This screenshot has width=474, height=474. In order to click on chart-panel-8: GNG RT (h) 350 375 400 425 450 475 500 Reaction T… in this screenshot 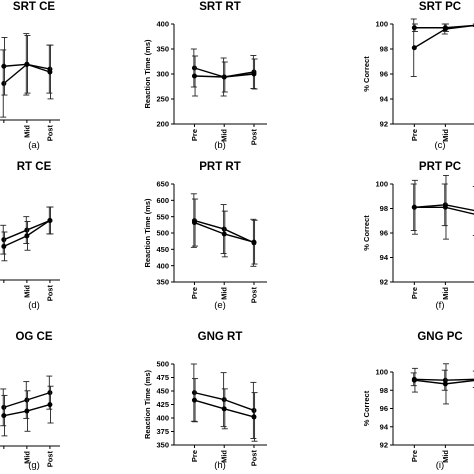, I will do `click(205, 401)`.